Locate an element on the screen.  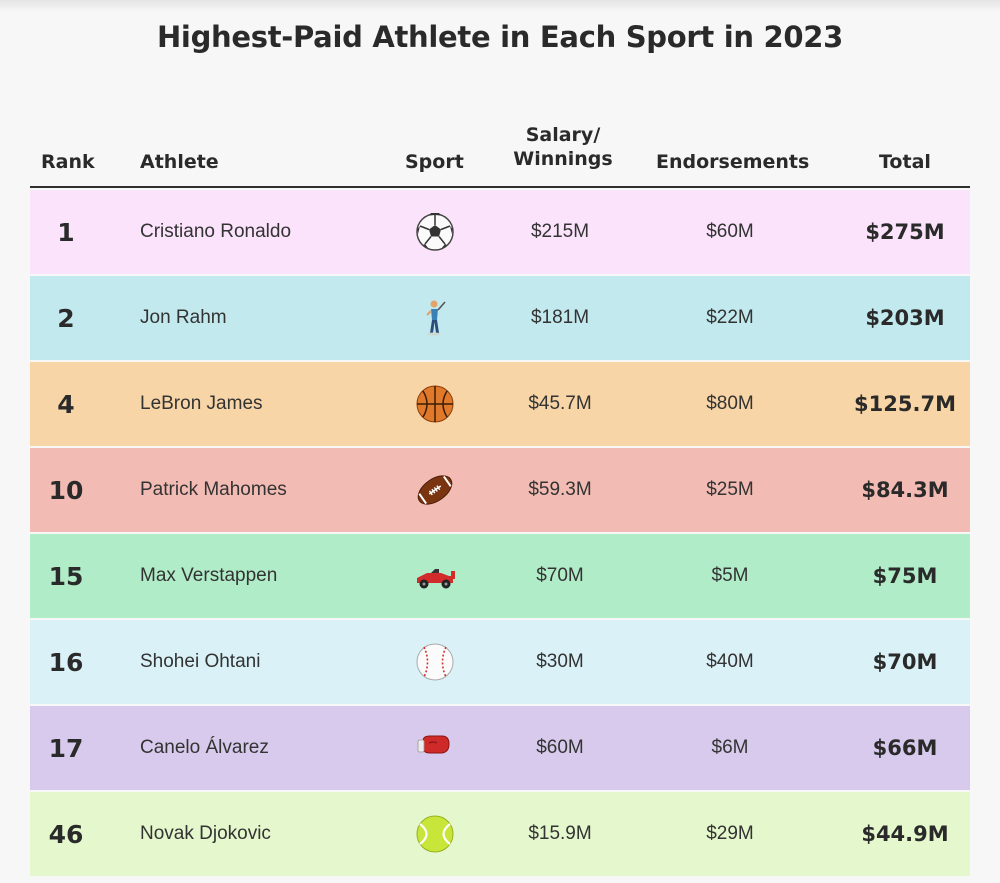
total-cell: $84.3M is located at coordinates (905, 490).